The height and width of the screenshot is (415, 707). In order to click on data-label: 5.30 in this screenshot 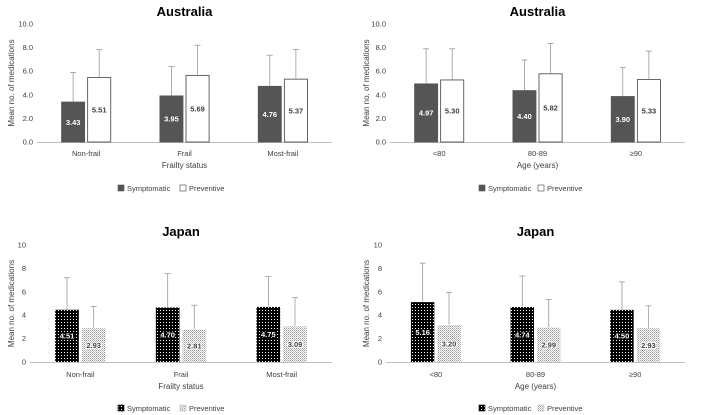, I will do `click(452, 111)`.